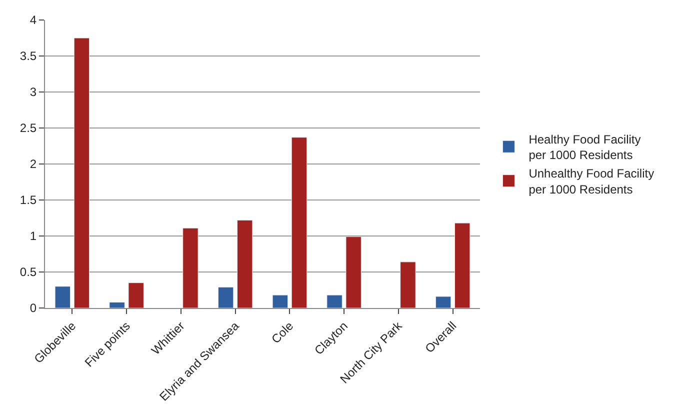 The height and width of the screenshot is (416, 680). I want to click on y-tick-label: 3.5, so click(28, 56).